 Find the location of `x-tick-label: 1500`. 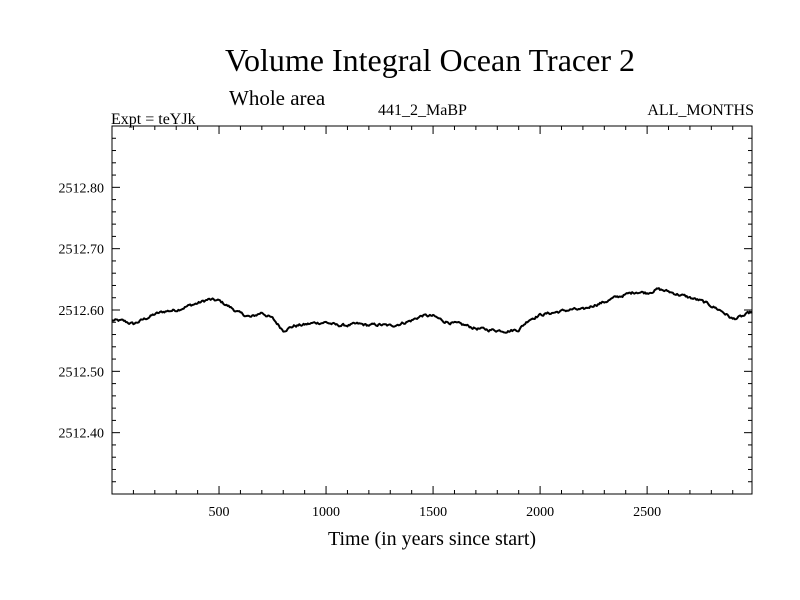

x-tick-label: 1500 is located at coordinates (433, 512).